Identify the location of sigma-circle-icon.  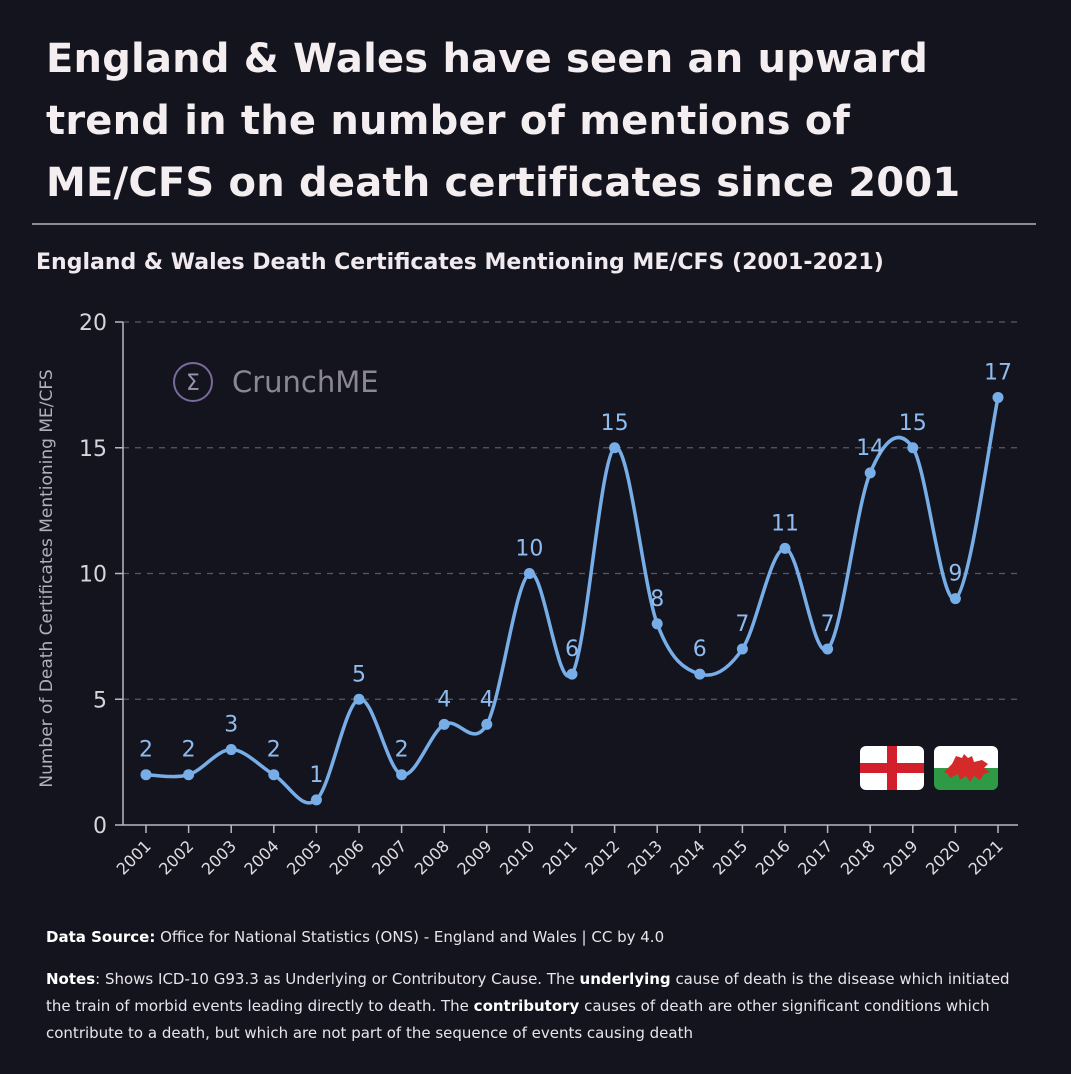
(193, 382).